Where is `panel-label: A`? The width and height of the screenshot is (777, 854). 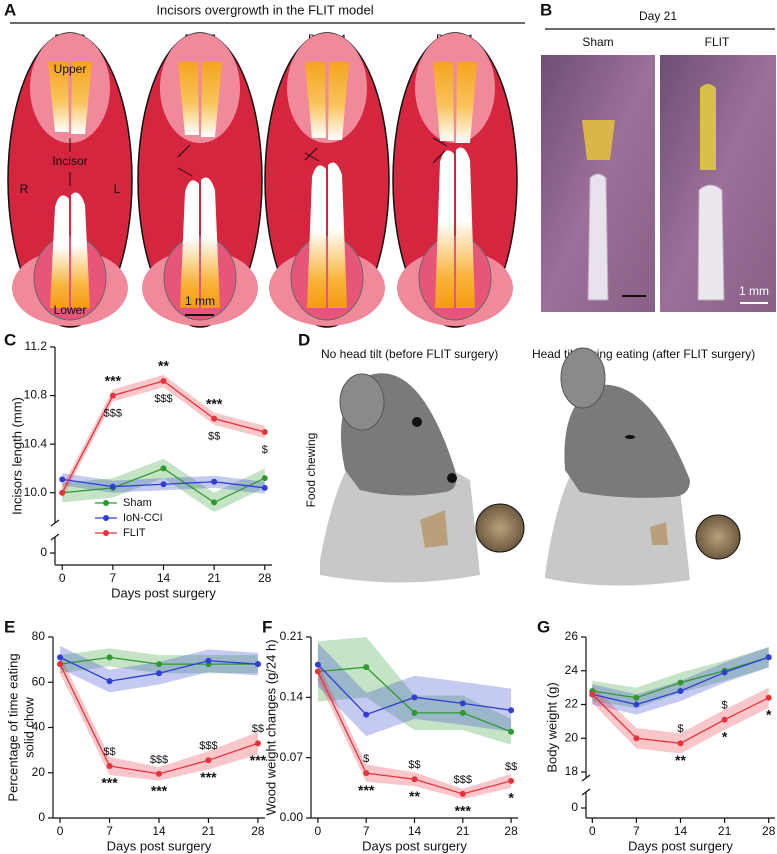
panel-label: A is located at coordinates (10, 9).